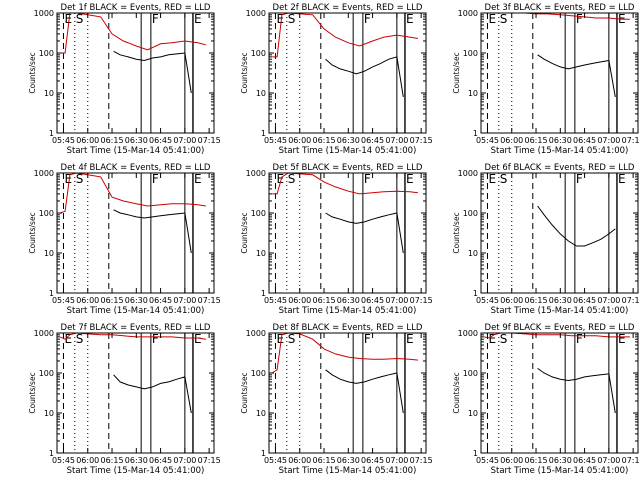  I want to click on y-tick-label: 100, so click(258, 213).